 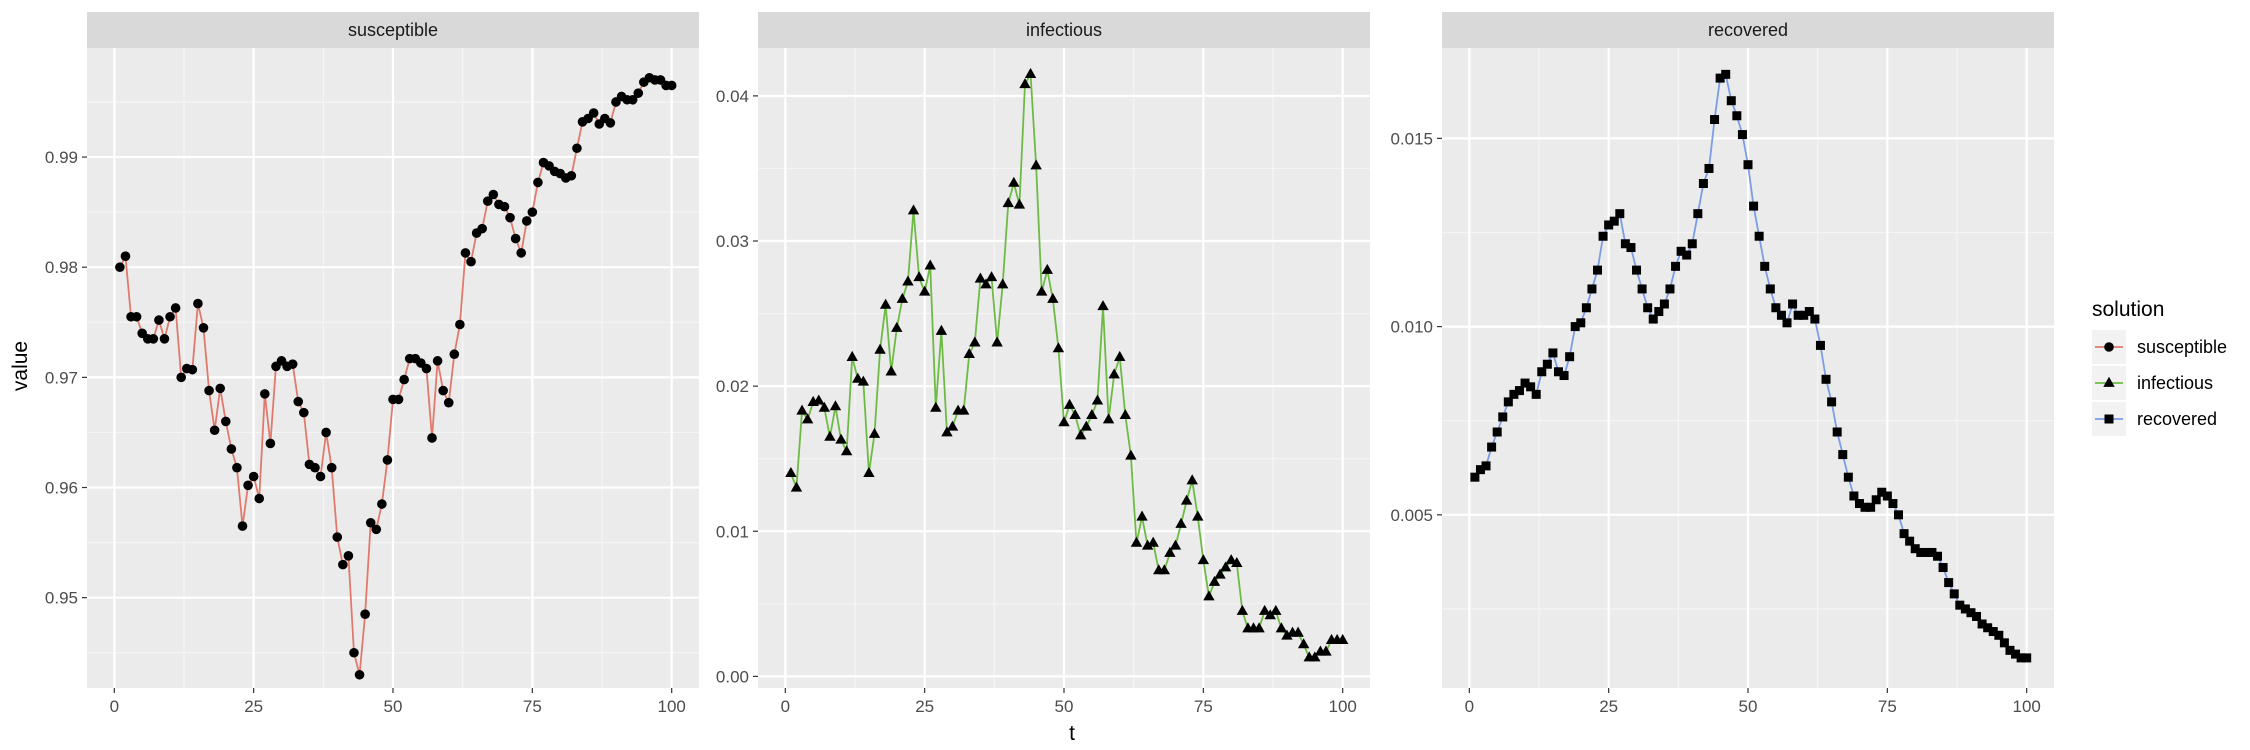 What do you see at coordinates (61, 488) in the screenshot?
I see `y-tick-label: 0.96` at bounding box center [61, 488].